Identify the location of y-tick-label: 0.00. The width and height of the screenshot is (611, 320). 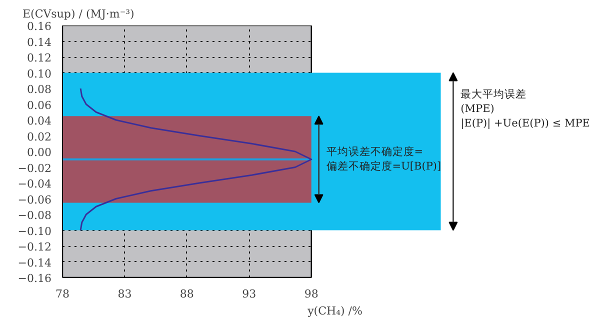
(39, 152).